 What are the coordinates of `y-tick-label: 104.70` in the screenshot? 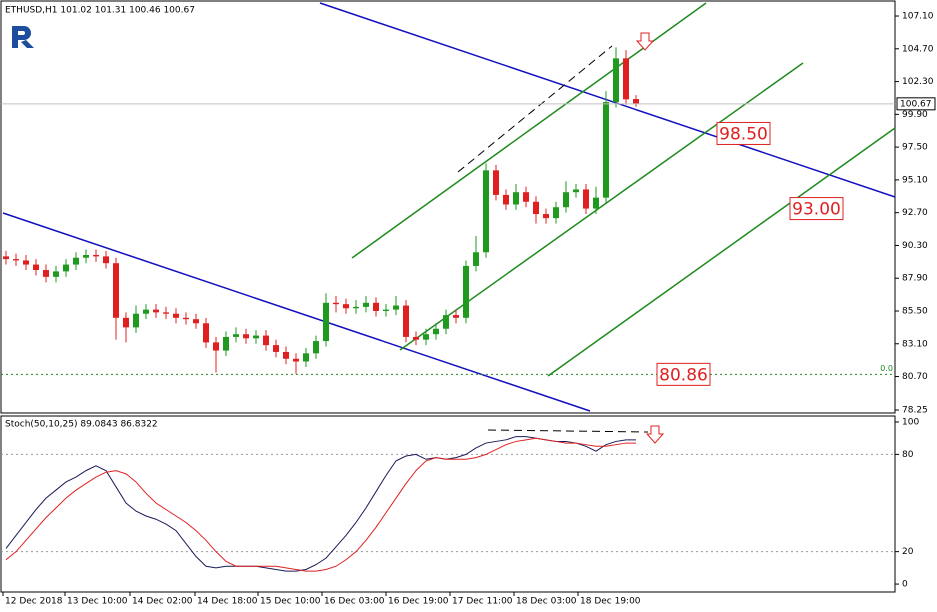 It's located at (918, 49).